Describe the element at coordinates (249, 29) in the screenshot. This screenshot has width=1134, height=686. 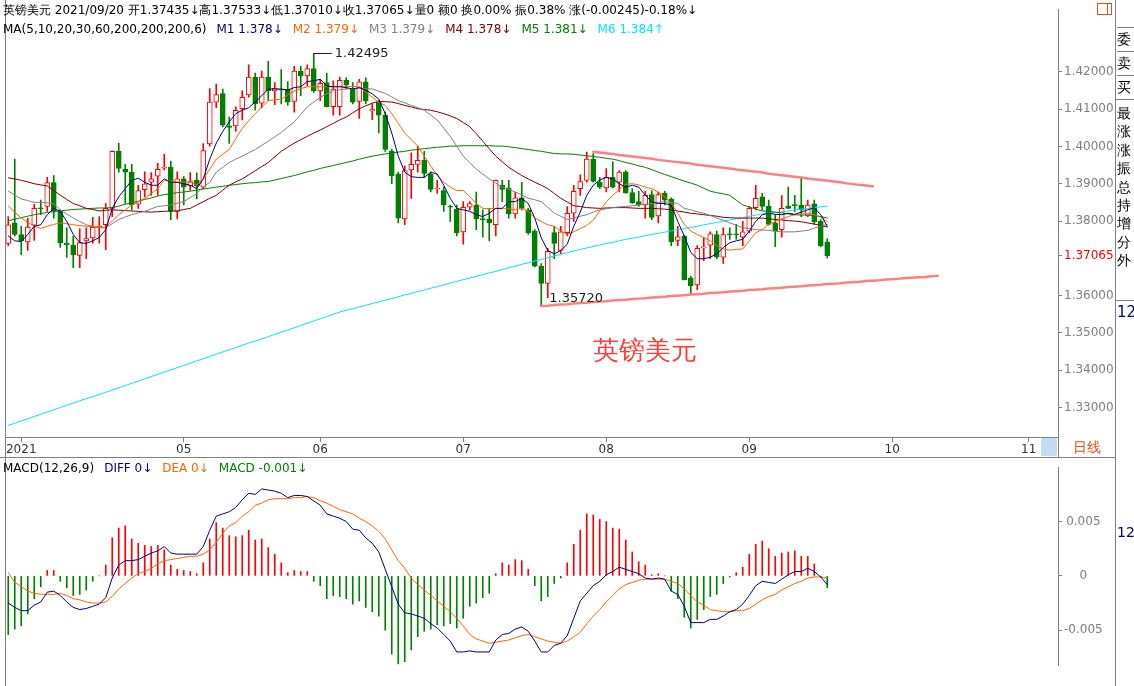
I see `text: M1 1.378↓` at that location.